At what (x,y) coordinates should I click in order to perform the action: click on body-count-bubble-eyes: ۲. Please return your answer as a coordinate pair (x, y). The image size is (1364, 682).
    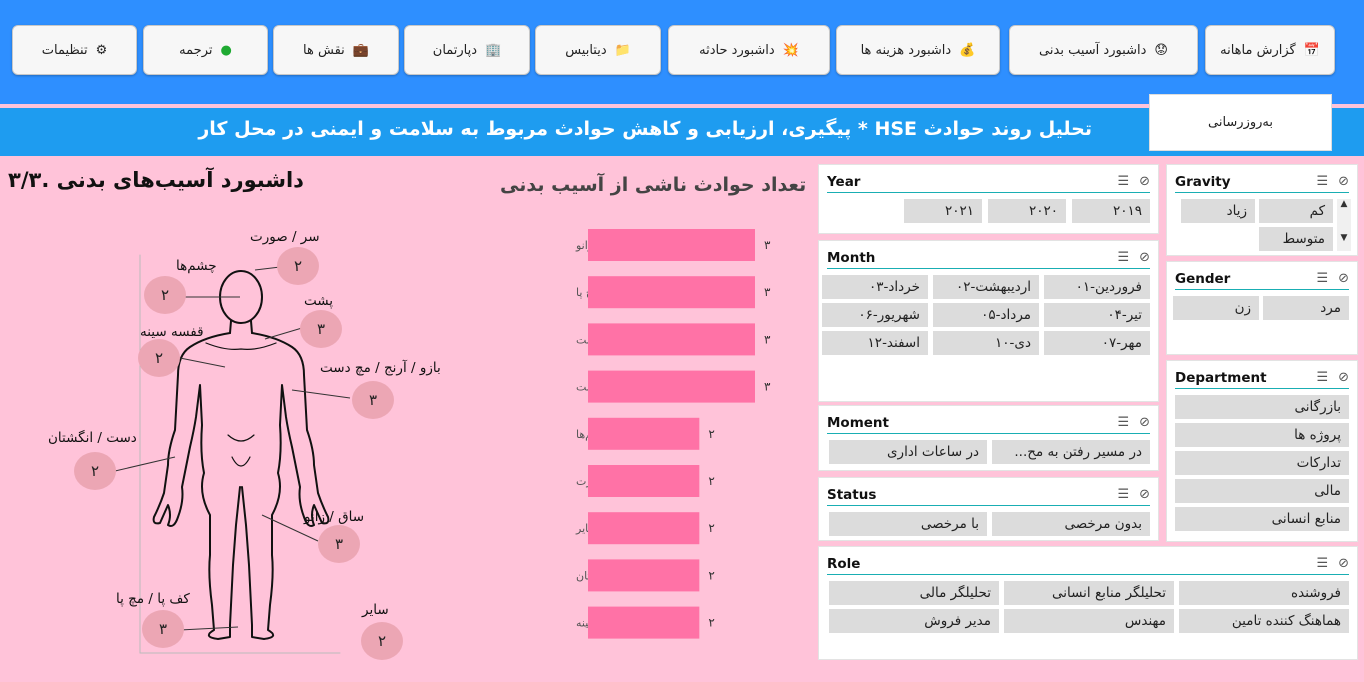
    Looking at the image, I should click on (165, 295).